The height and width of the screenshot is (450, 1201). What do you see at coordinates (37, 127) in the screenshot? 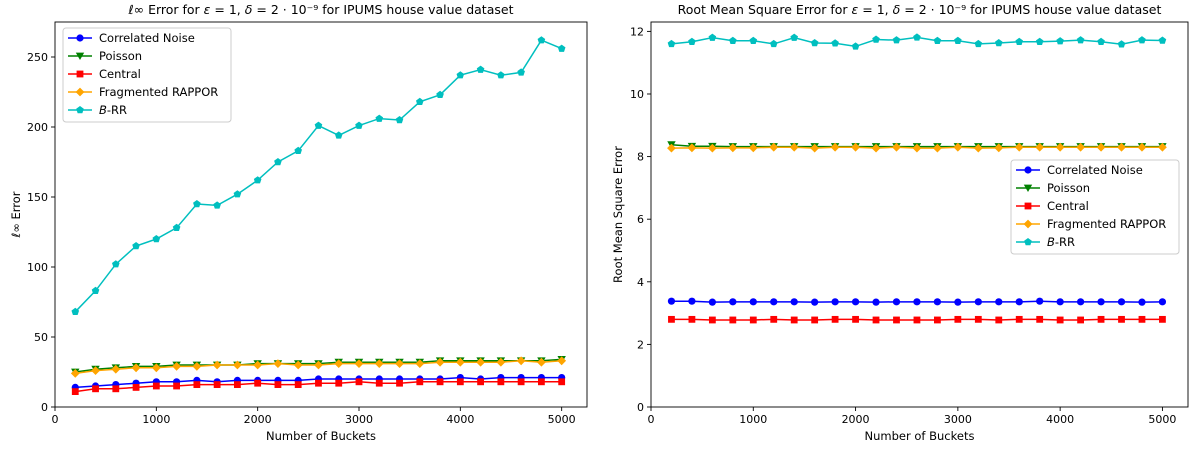
I see `y-tick-label: 200` at bounding box center [37, 127].